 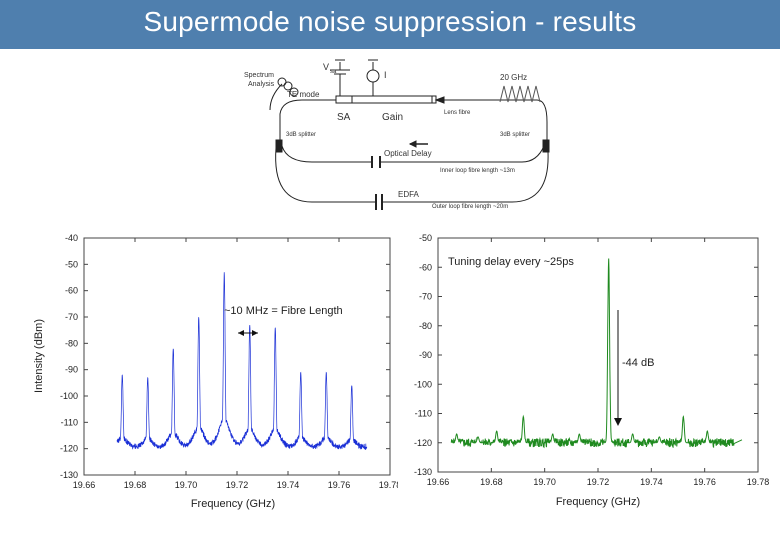 I want to click on y-axis-label: Intensity (dBm), so click(x=39, y=356).